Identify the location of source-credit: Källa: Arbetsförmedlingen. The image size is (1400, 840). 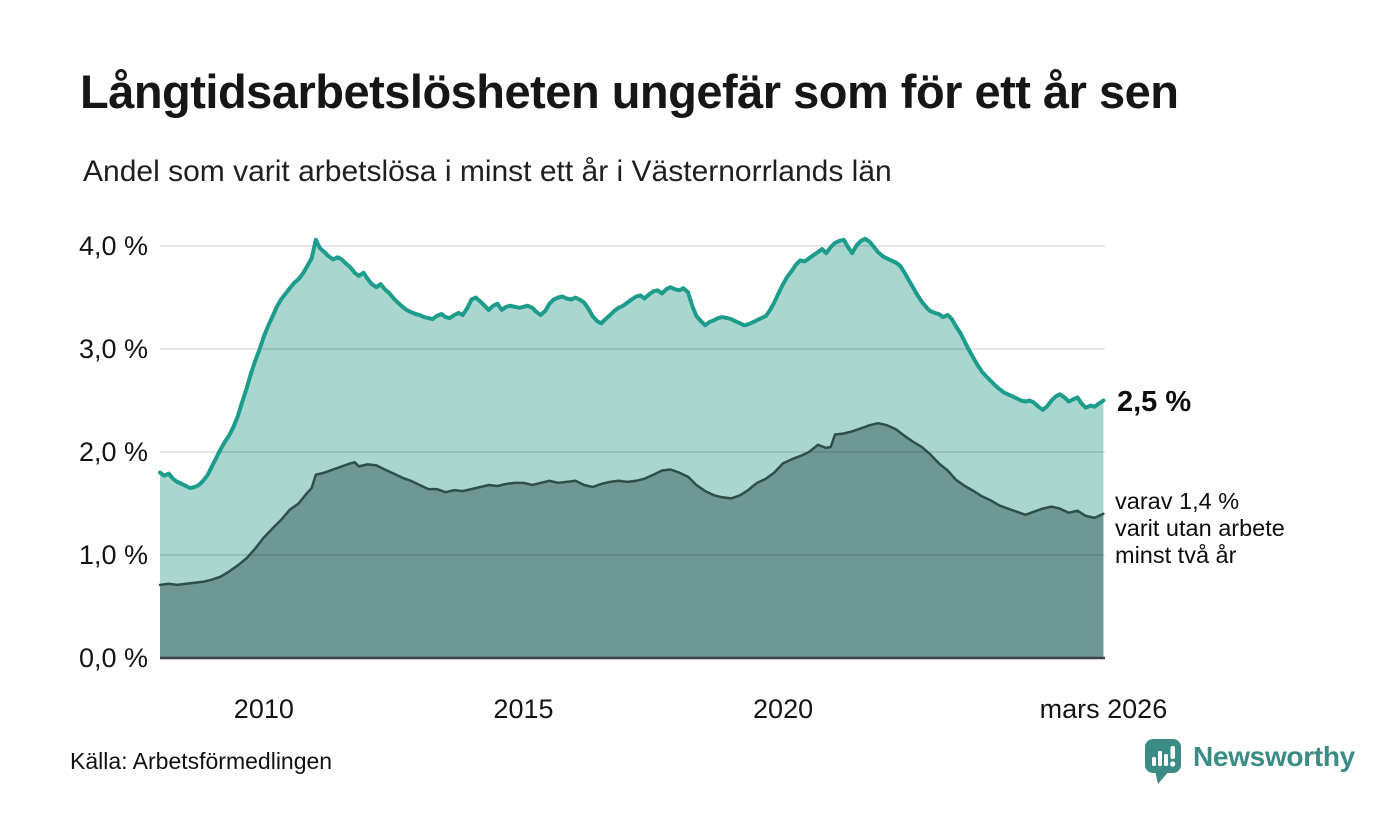
(201, 761).